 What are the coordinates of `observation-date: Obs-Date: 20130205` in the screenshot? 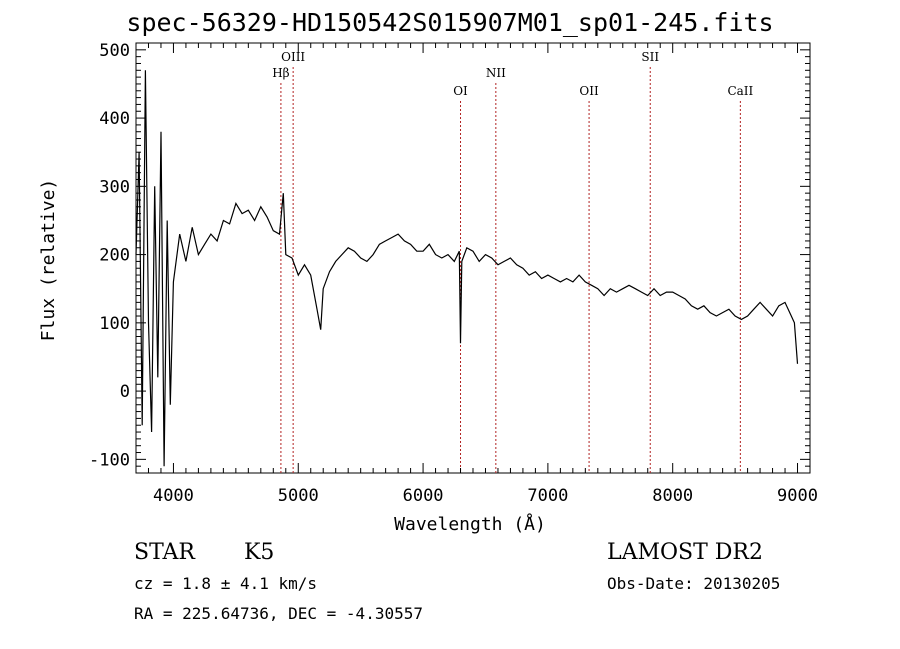 It's located at (694, 583).